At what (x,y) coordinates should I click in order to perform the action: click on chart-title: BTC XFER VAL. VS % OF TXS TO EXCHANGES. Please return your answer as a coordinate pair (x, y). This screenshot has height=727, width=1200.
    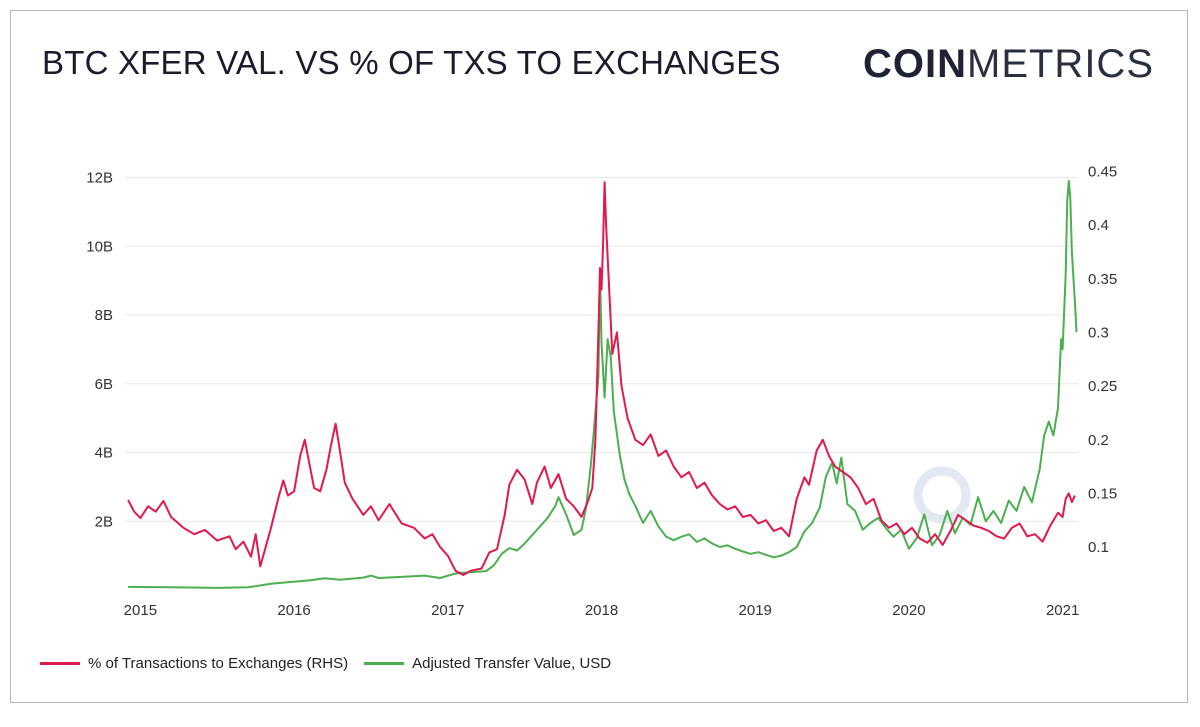
    Looking at the image, I should click on (411, 62).